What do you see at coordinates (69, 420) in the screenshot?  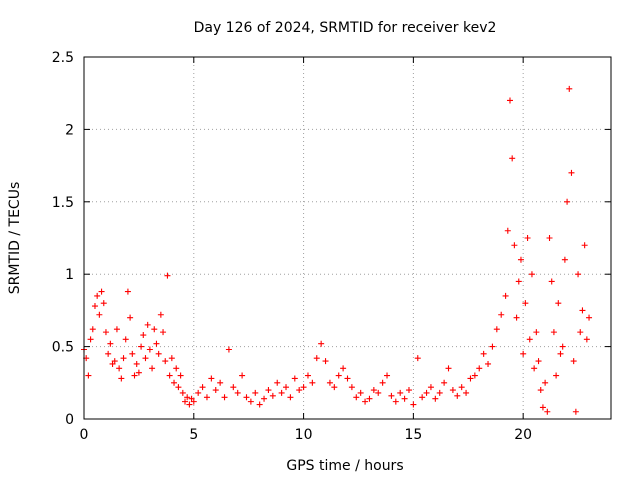 I see `y-tick-label: 0` at bounding box center [69, 420].